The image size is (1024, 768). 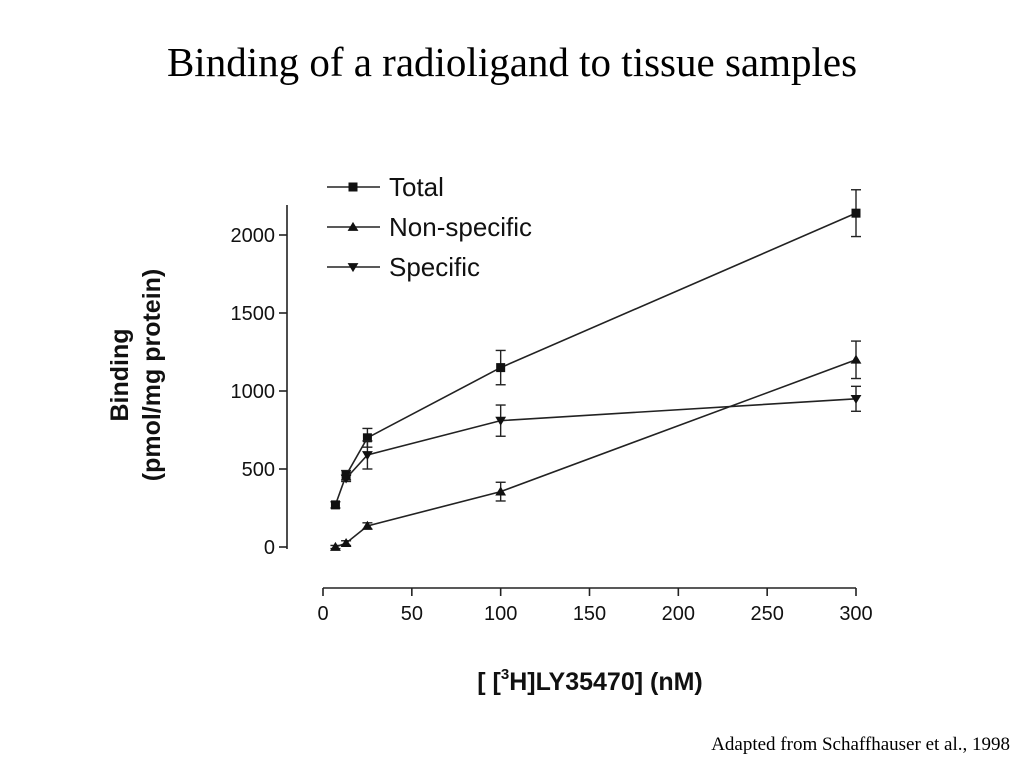 I want to click on y-tick-label: 1500, so click(x=253, y=314).